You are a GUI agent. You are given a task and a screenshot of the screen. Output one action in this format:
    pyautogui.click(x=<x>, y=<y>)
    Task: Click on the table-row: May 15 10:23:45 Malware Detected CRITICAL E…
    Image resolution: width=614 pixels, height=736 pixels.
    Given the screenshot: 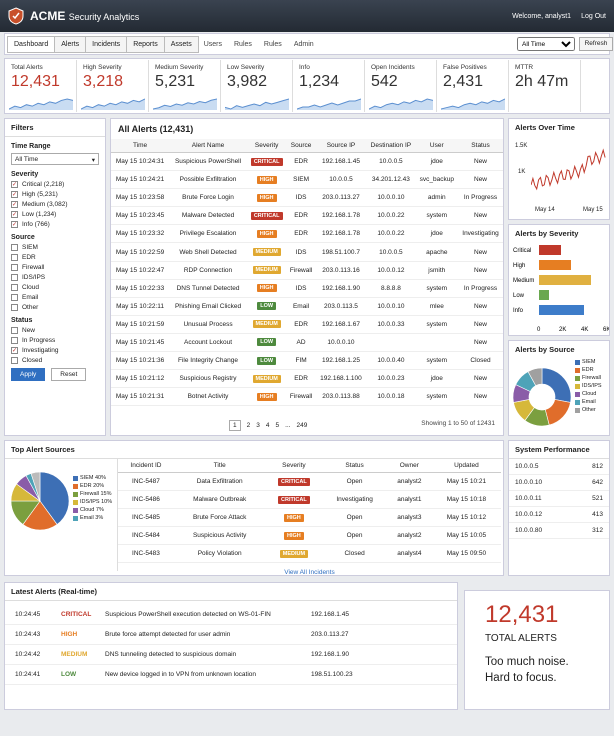 What is the action you would take?
    pyautogui.click(x=307, y=216)
    